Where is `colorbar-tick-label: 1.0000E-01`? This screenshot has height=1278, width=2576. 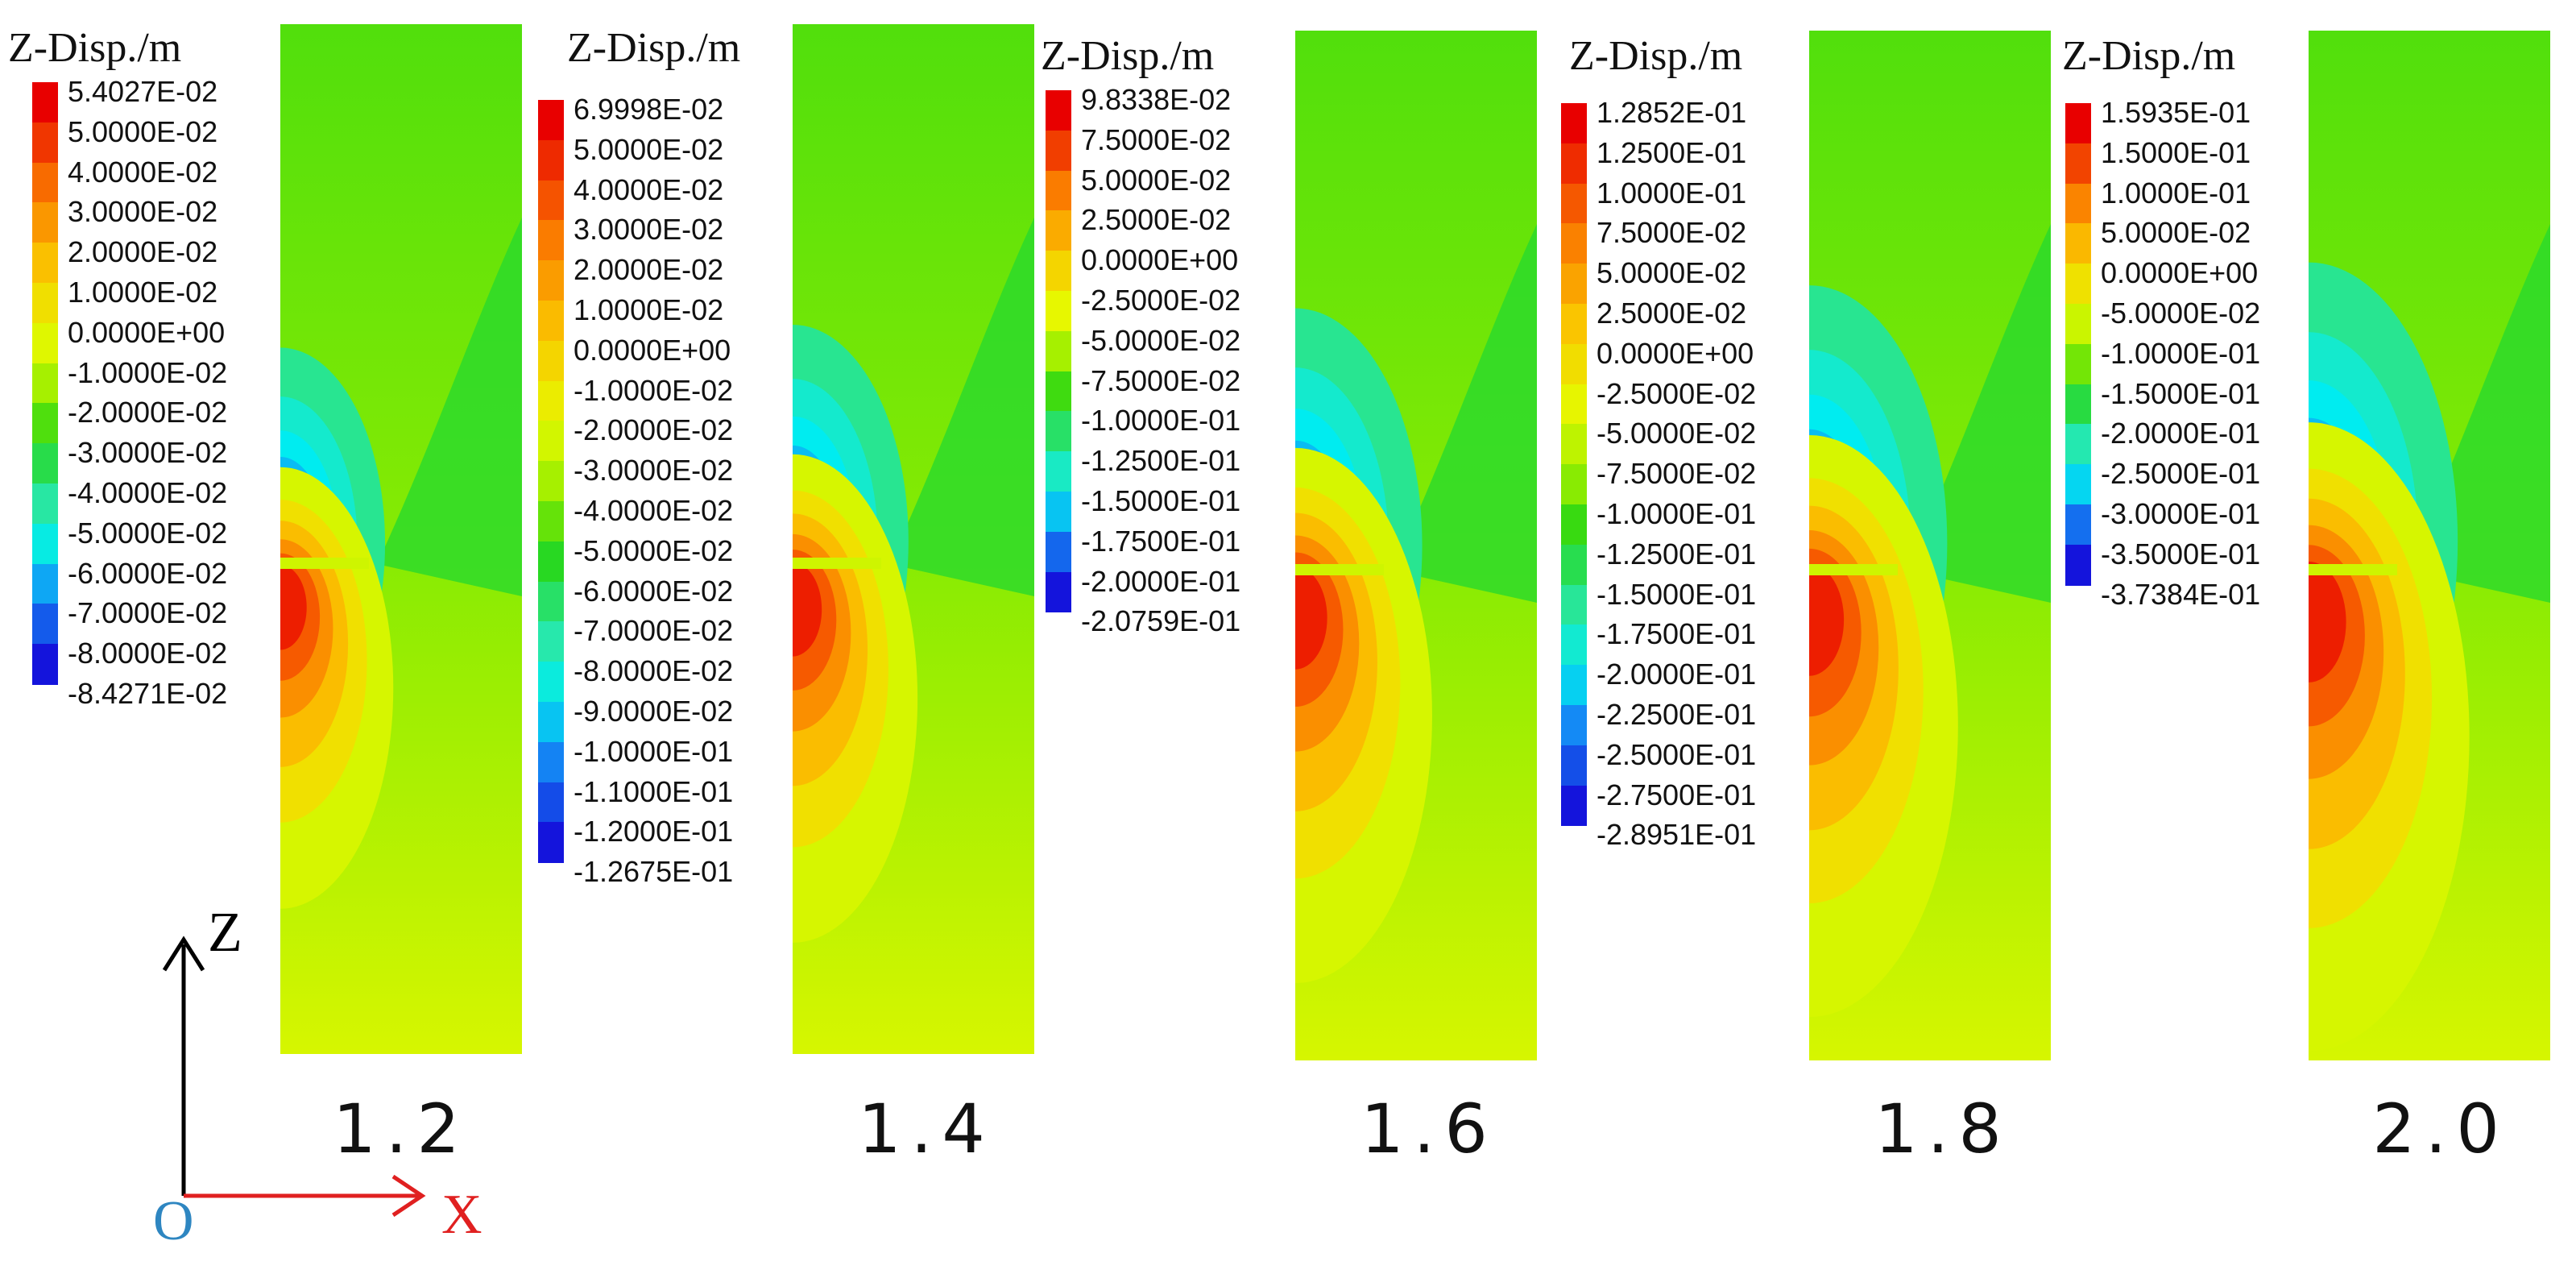 colorbar-tick-label: 1.0000E-01 is located at coordinates (2176, 193).